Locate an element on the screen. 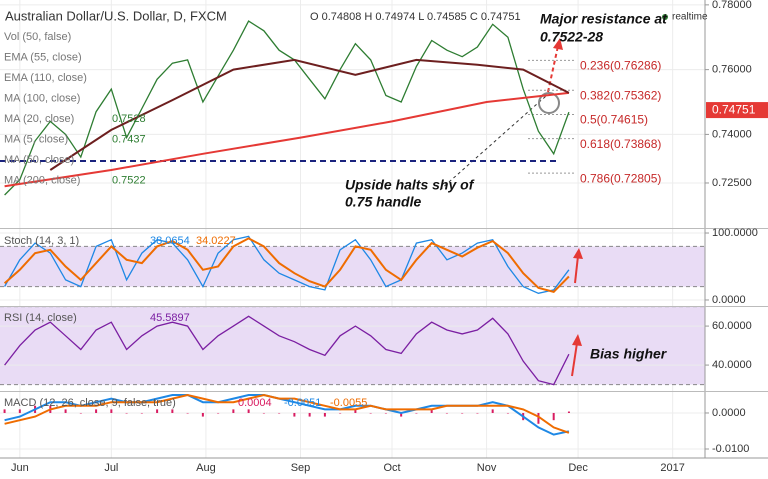 The width and height of the screenshot is (768, 479). x-tick-label: Jul is located at coordinates (111, 468).